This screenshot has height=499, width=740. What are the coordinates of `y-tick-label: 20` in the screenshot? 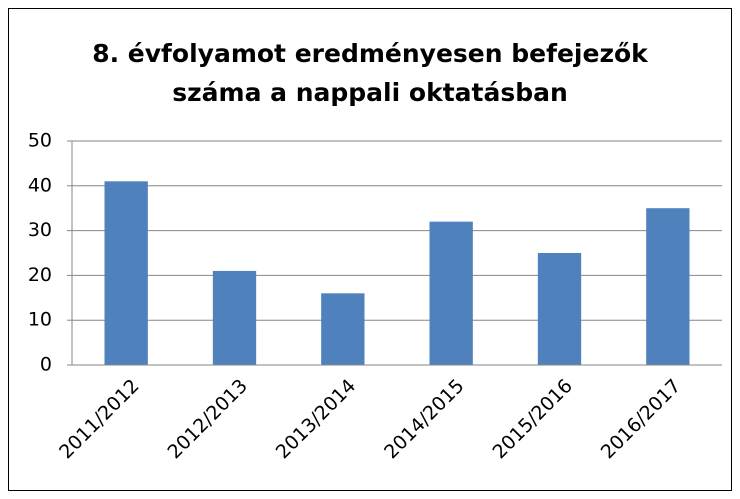 It's located at (40, 275).